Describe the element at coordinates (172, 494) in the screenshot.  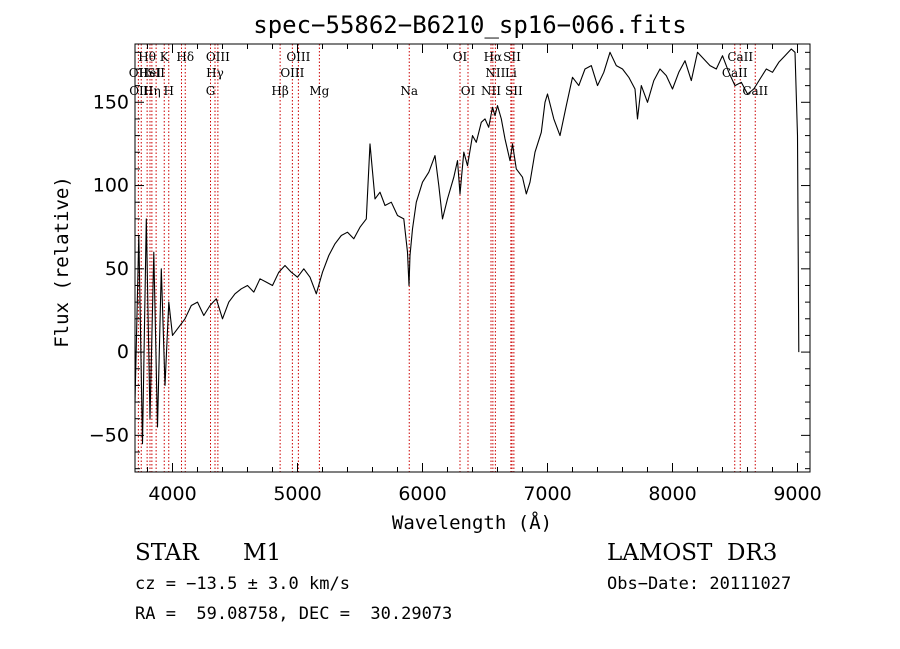
I see `x-tick-label: 4000` at that location.